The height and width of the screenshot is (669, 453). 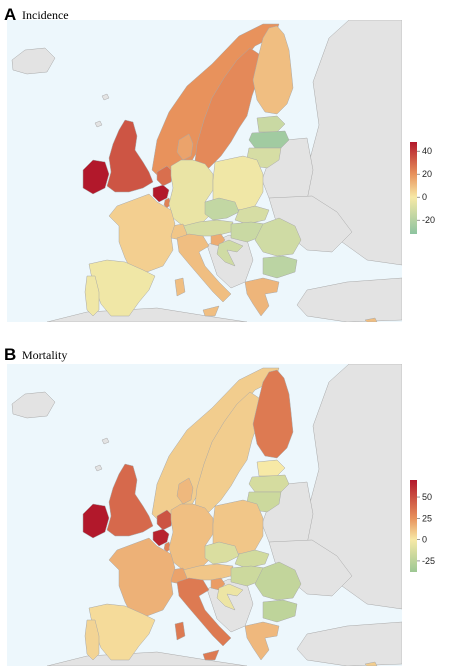 I want to click on panel-label: A, so click(x=10, y=14).